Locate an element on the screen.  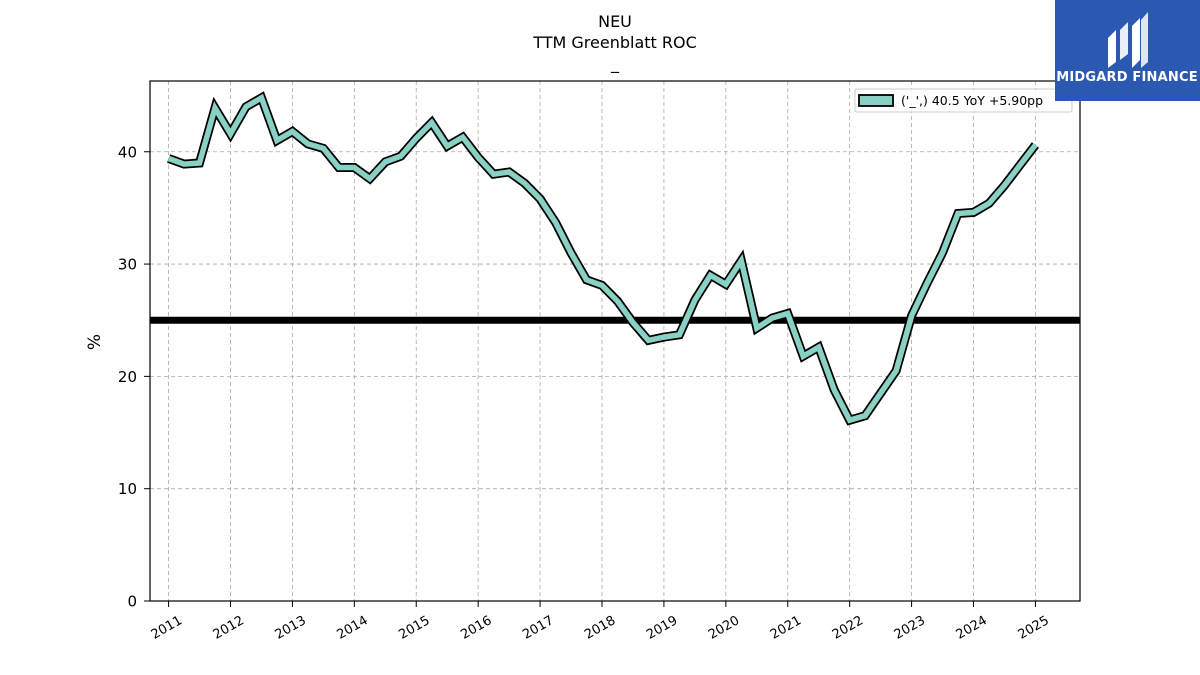
x-tick-label: 2011 is located at coordinates (167, 628).